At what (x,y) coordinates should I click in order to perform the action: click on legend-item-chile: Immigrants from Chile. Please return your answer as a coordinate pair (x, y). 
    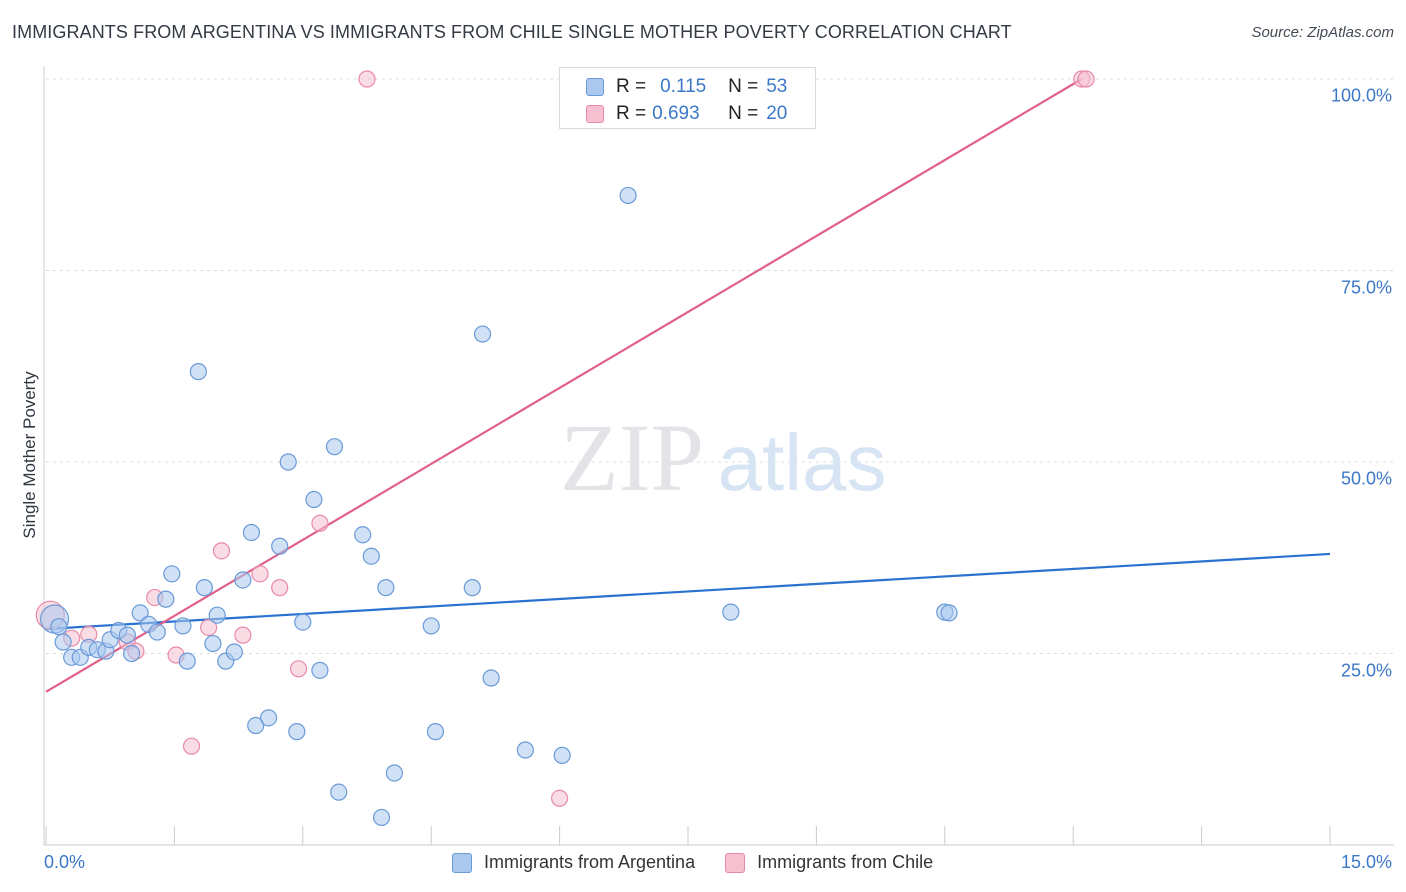
    Looking at the image, I should click on (829, 862).